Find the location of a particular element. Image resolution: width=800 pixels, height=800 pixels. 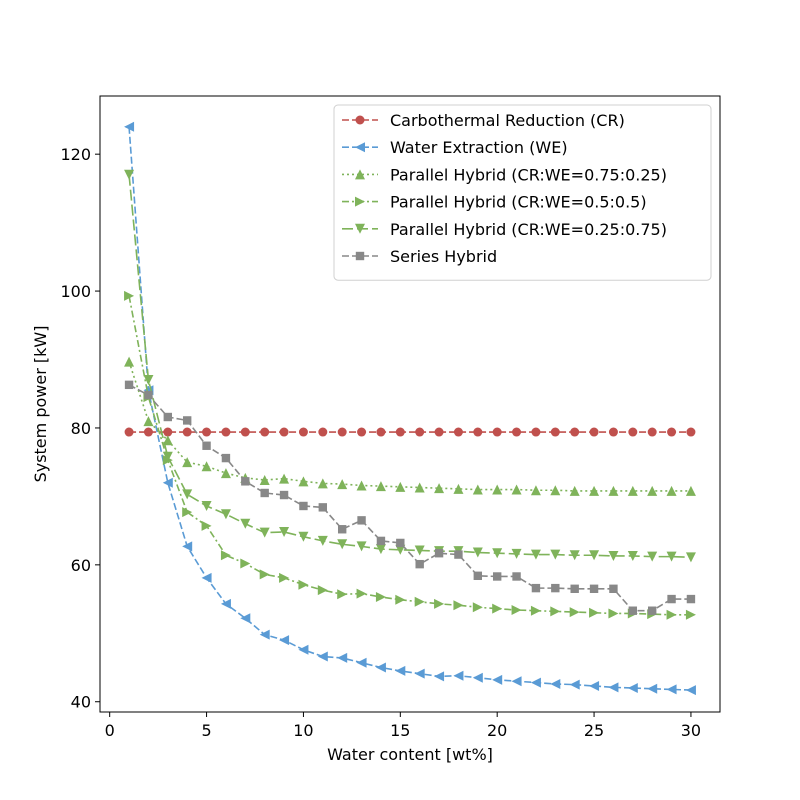

legend-label: Water Extraction (WE) is located at coordinates (479, 147).